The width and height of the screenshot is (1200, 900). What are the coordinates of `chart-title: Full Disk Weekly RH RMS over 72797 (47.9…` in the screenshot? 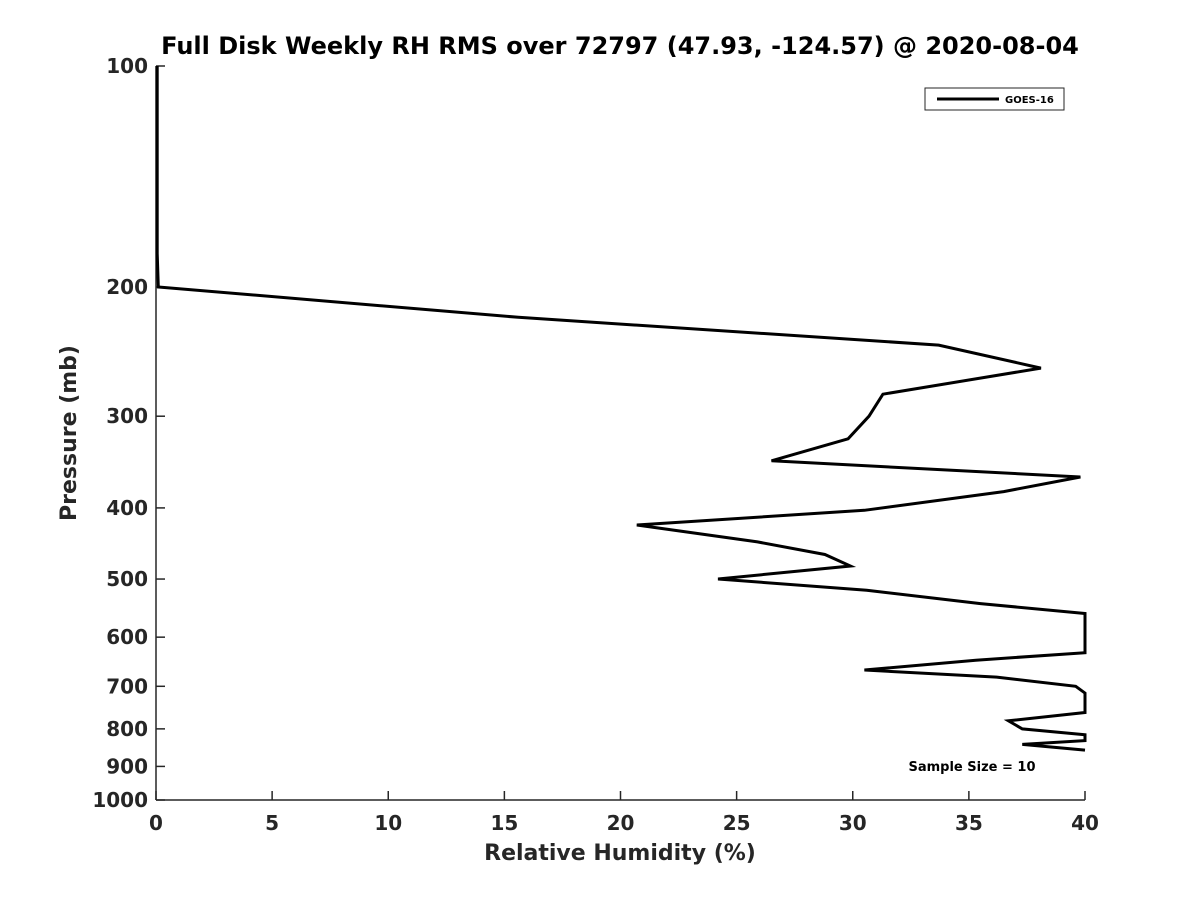 It's located at (620, 46).